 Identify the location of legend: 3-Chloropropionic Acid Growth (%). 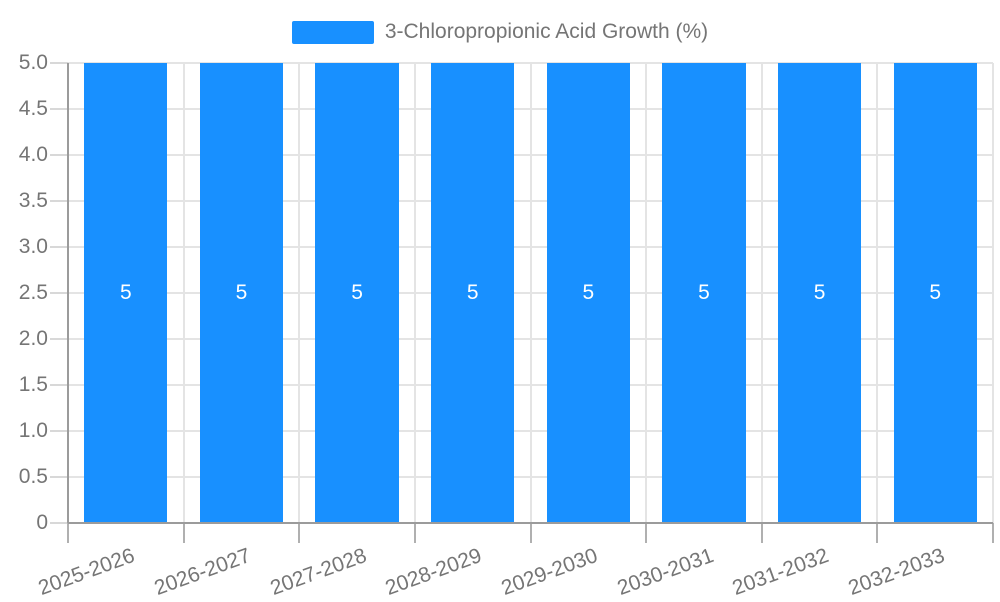
(500, 32).